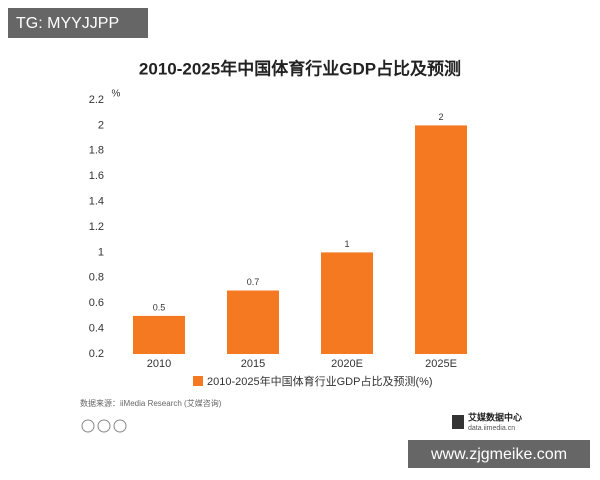 The image size is (600, 480). Describe the element at coordinates (116, 94) in the screenshot. I see `y-unit: %` at that location.